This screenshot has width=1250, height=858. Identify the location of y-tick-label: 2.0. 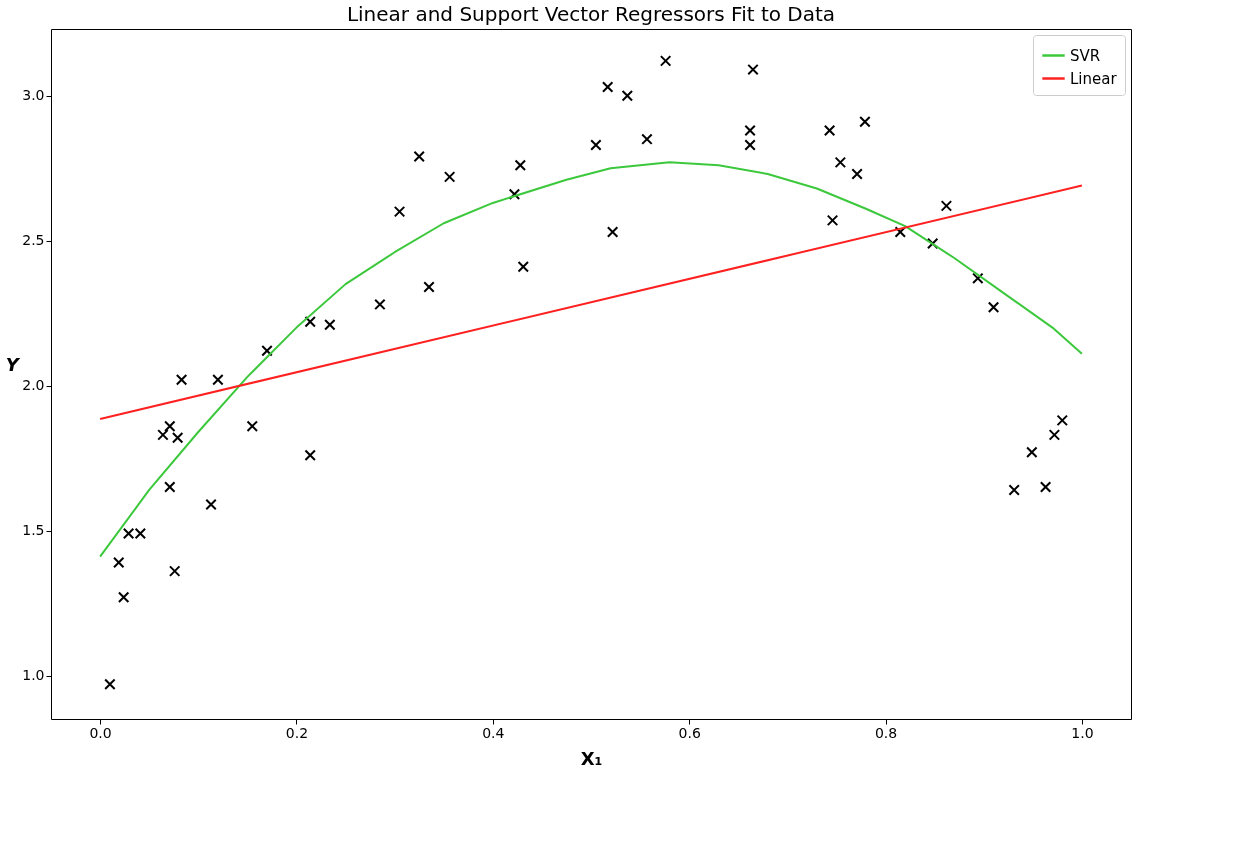
(33, 385).